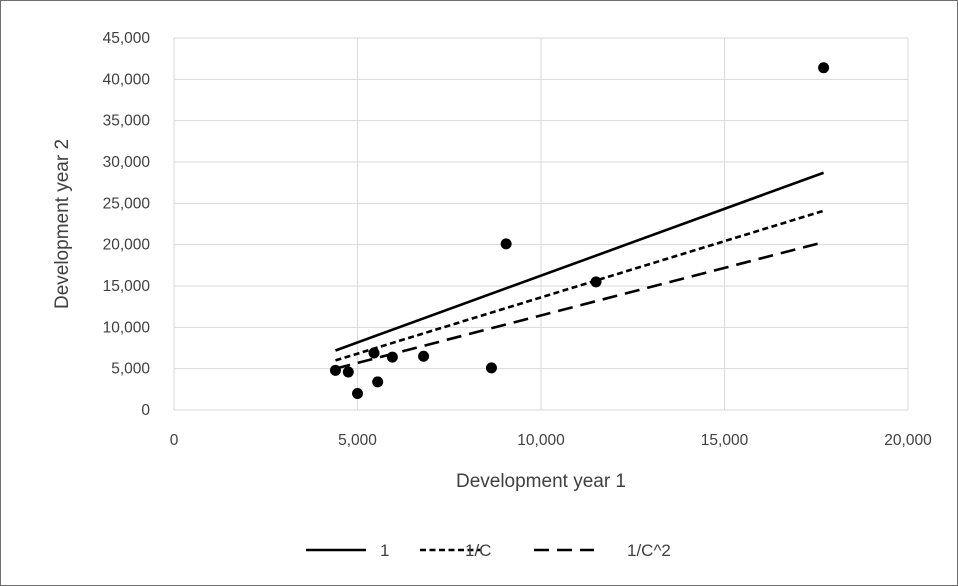 The height and width of the screenshot is (586, 958). I want to click on x-tick-label: 15,000, so click(725, 440).